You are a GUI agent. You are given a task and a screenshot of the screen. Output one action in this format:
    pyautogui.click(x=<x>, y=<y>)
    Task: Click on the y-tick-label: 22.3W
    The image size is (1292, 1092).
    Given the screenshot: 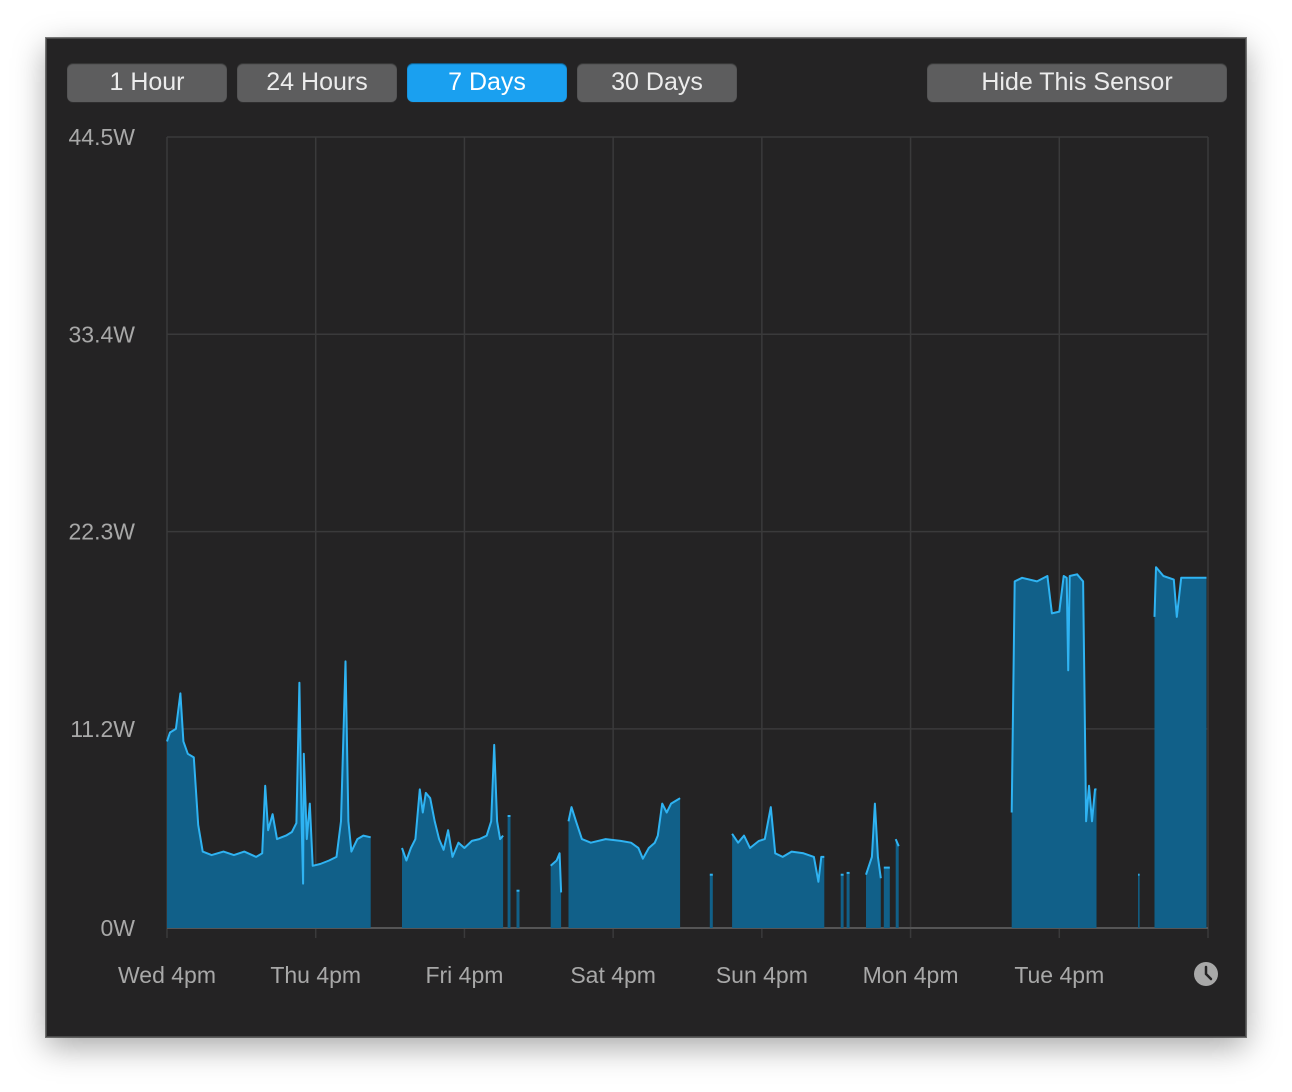 What is the action you would take?
    pyautogui.click(x=102, y=532)
    